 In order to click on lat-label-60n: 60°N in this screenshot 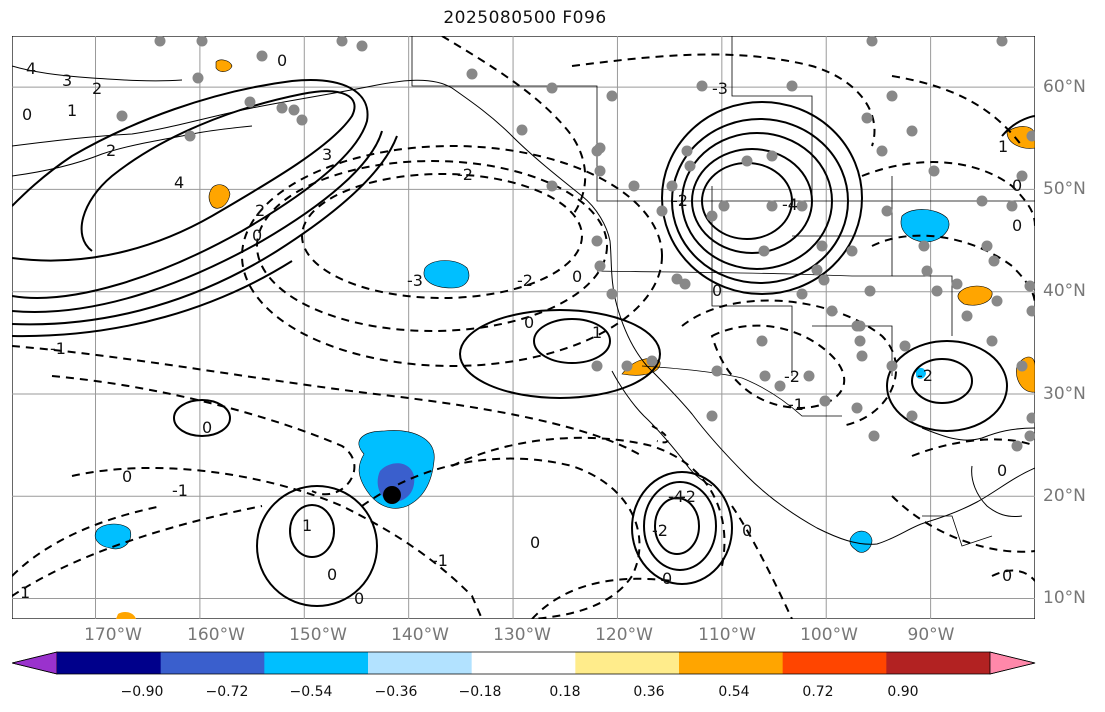, I will do `click(1064, 87)`.